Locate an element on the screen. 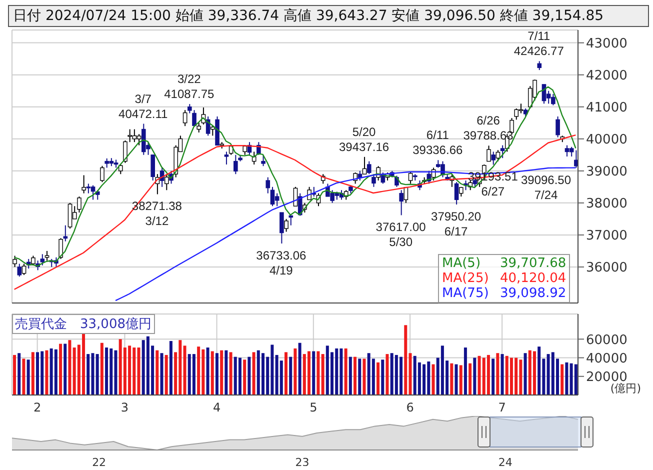  annotation: 7/11 42426.77 is located at coordinates (539, 43).